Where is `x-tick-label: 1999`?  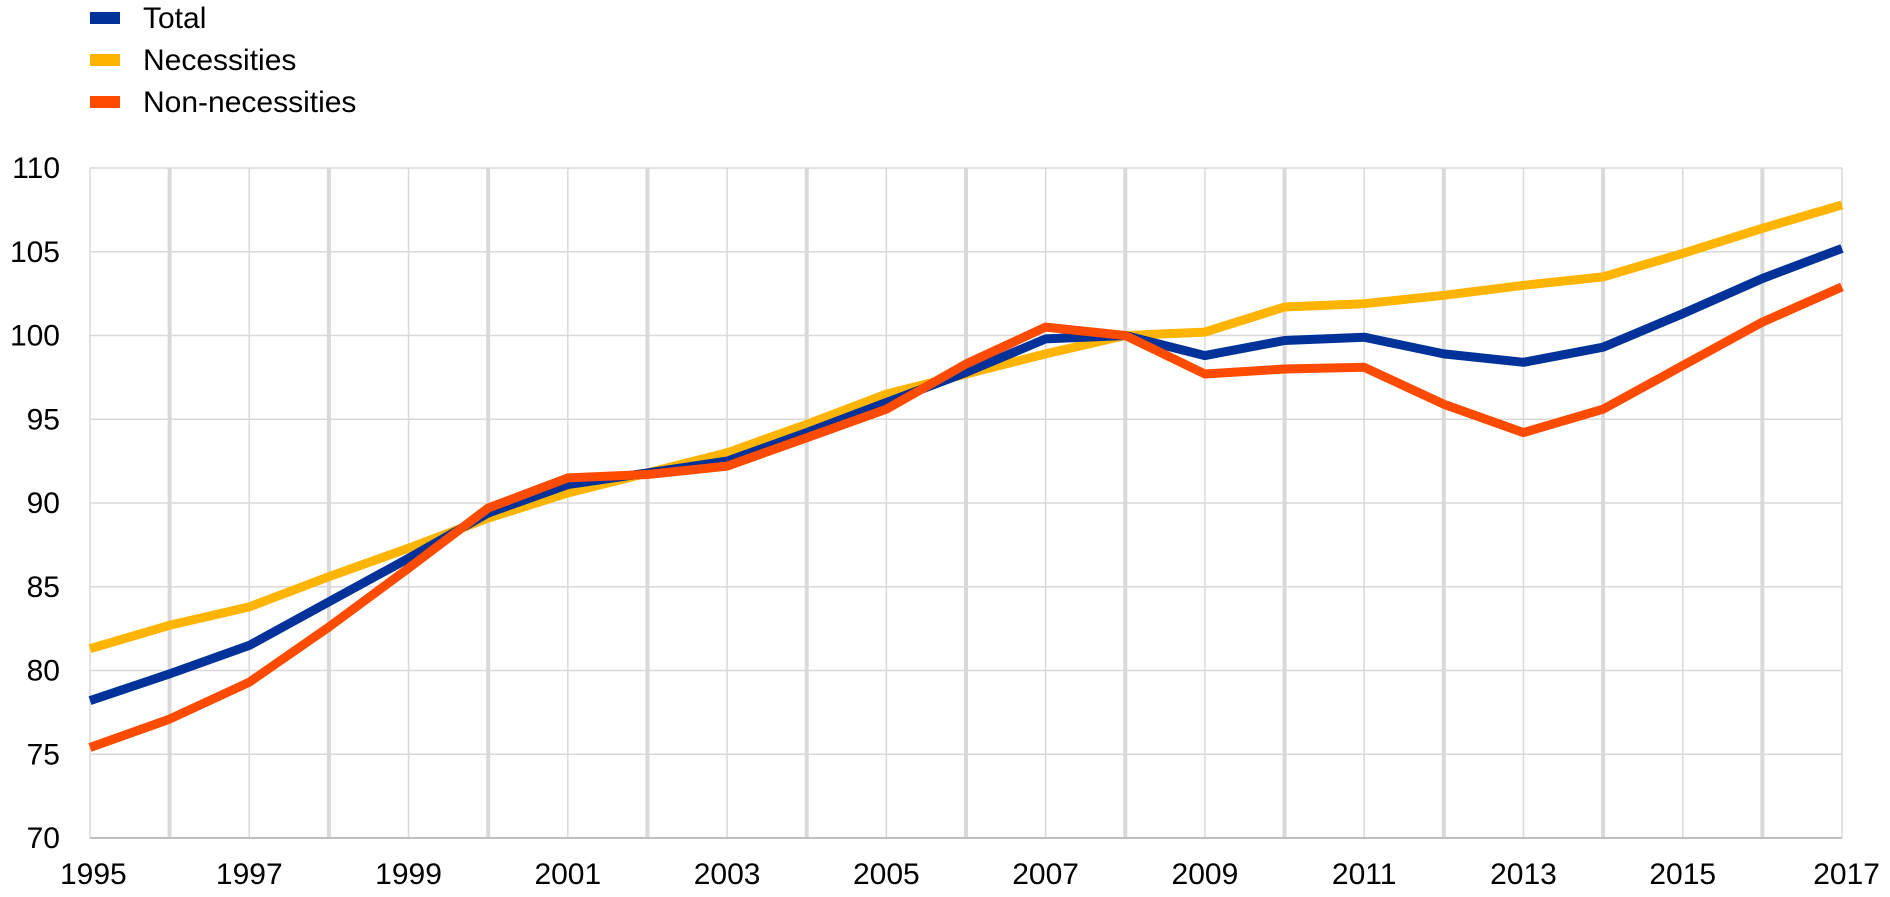
x-tick-label: 1999 is located at coordinates (408, 874).